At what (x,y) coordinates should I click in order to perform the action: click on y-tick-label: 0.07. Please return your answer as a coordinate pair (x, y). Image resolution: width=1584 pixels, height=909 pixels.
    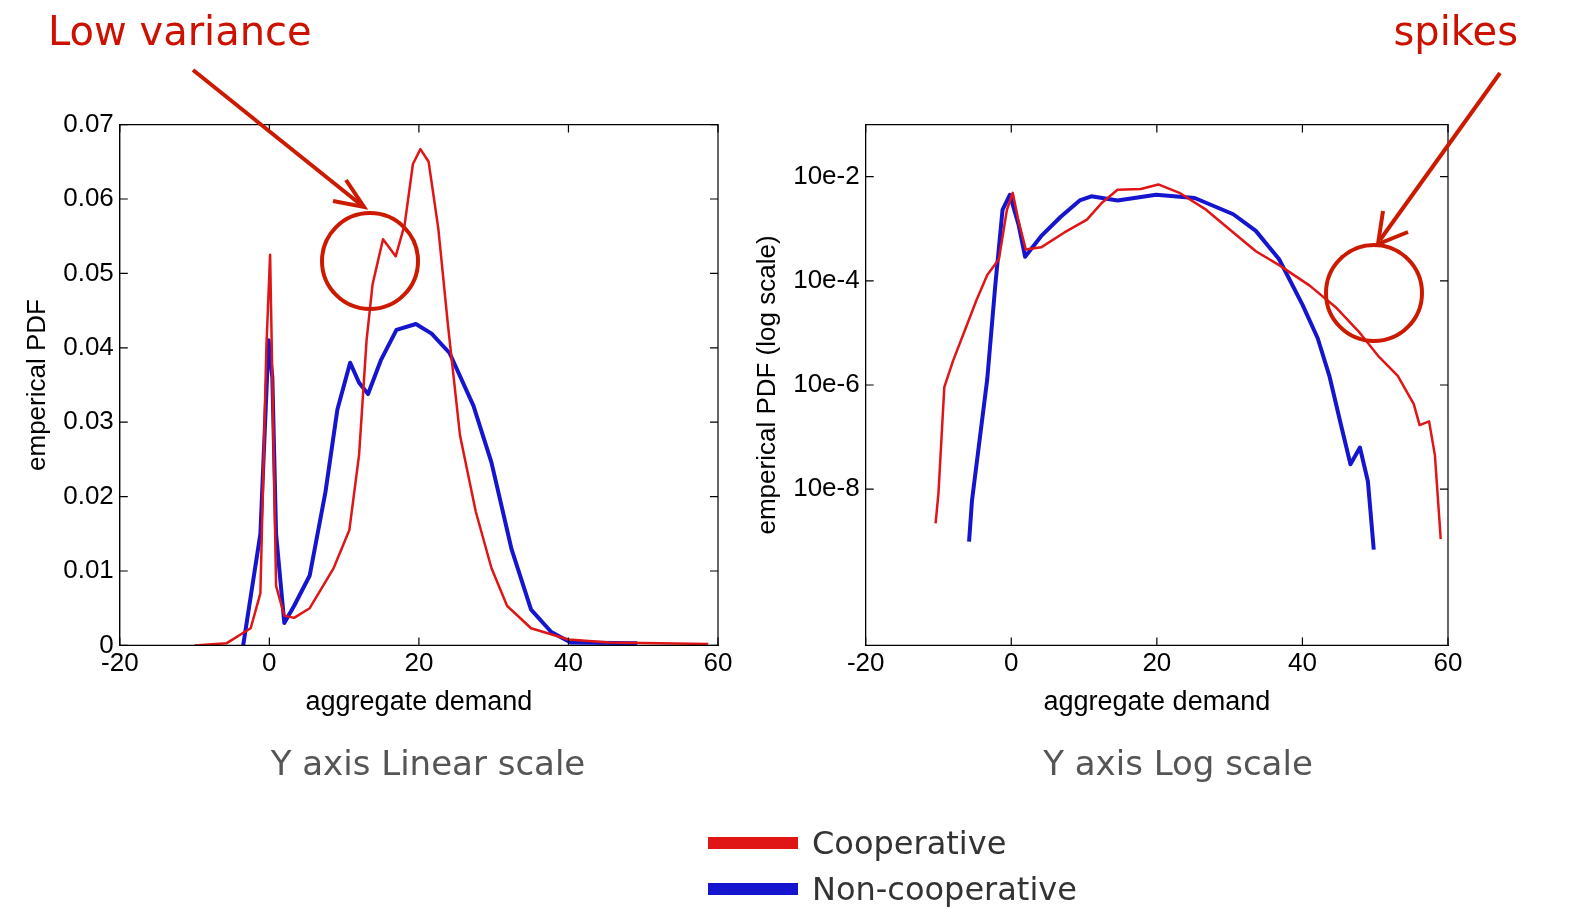
    Looking at the image, I should click on (88, 122).